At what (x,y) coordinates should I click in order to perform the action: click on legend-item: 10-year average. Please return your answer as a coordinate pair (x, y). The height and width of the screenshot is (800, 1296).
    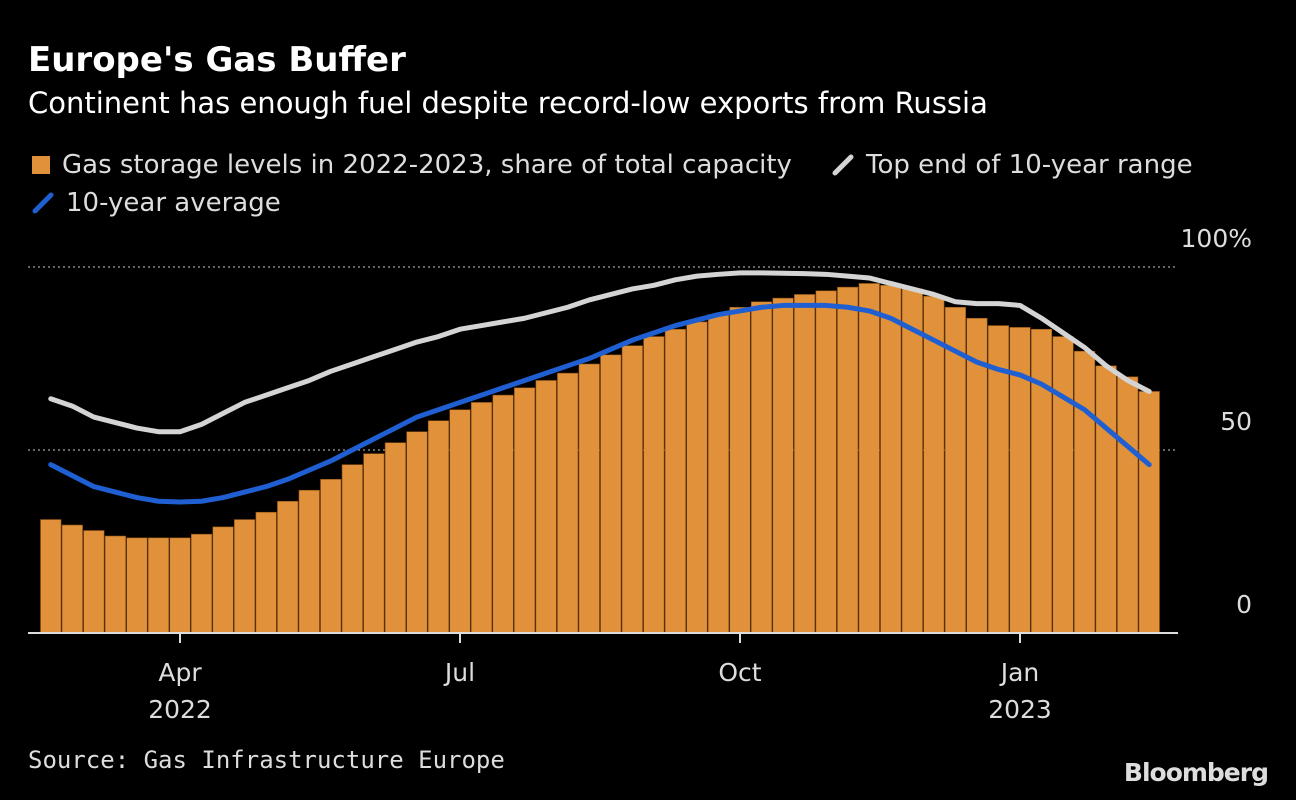
    Looking at the image, I should click on (156, 203).